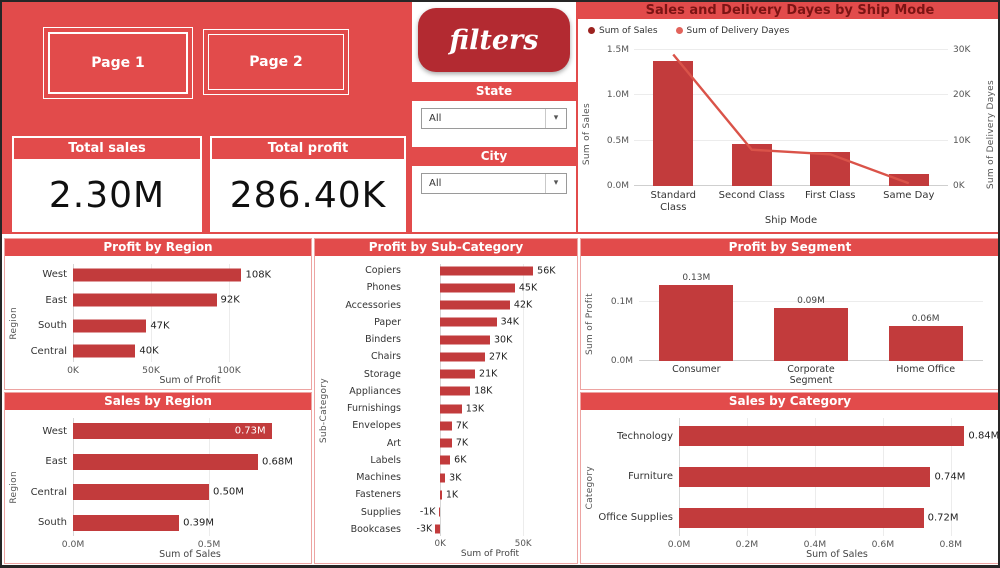  Describe the element at coordinates (650, 477) in the screenshot. I see `category-label: Furniture` at that location.